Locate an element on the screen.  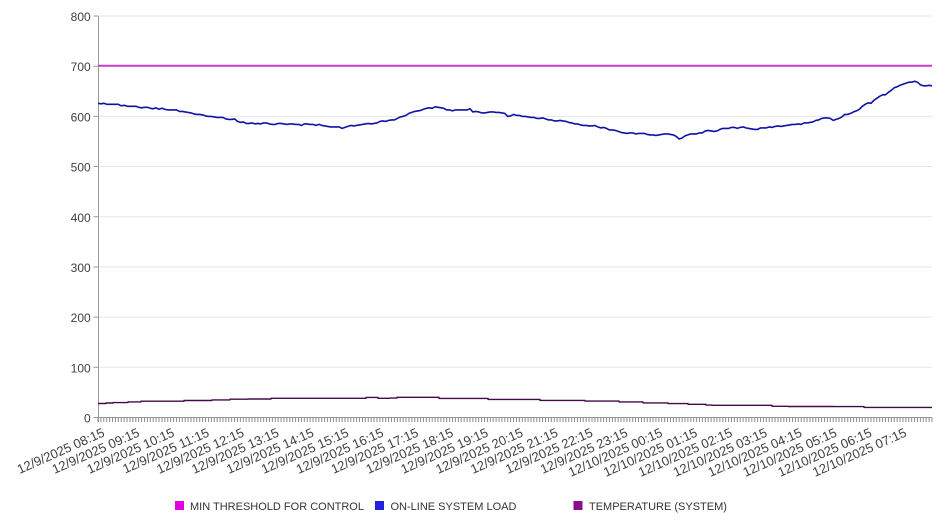
svg-text: 700 is located at coordinates (81, 67).